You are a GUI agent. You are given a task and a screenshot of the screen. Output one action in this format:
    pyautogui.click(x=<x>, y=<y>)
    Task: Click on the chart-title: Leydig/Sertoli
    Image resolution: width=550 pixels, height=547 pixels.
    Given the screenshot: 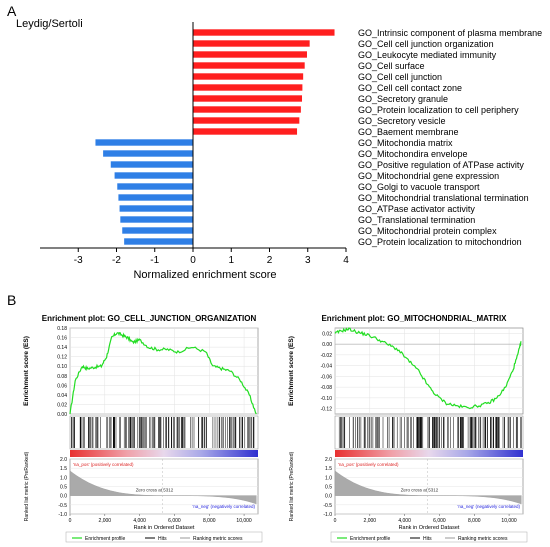 What is the action you would take?
    pyautogui.click(x=49, y=24)
    